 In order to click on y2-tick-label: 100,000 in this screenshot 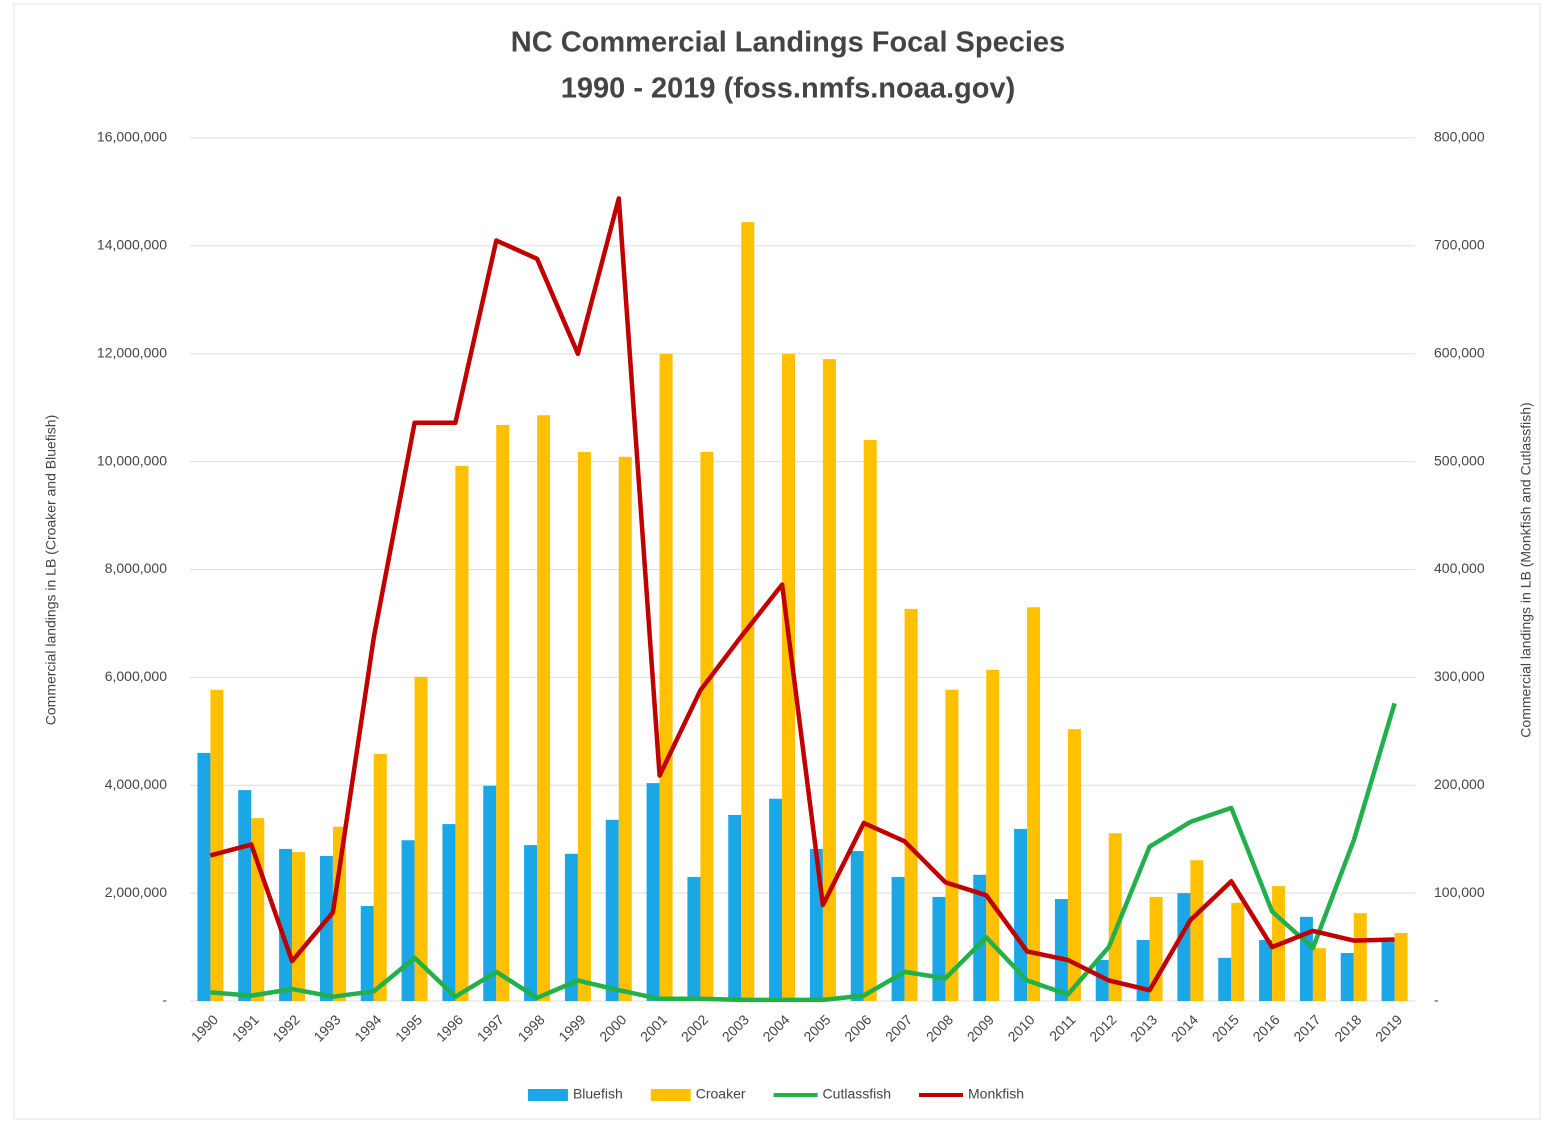, I will do `click(1459, 892)`.